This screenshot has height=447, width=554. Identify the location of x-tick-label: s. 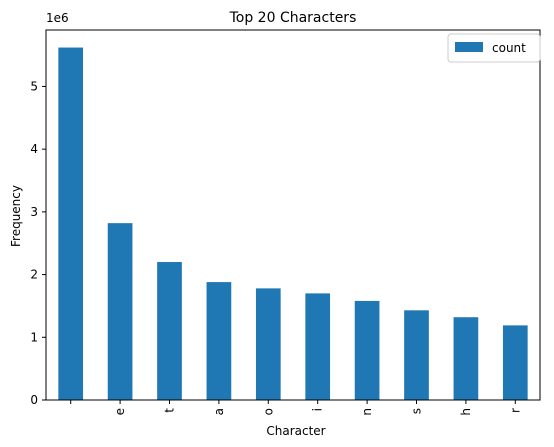
(417, 411).